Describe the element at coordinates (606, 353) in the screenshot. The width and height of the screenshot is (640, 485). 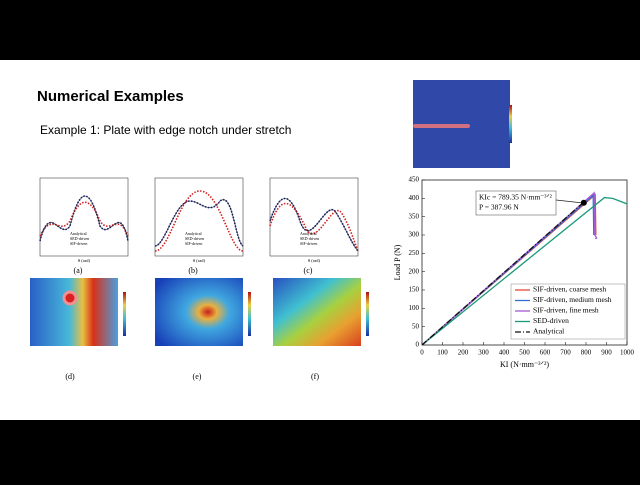
I see `x-tick-label: 900` at that location.